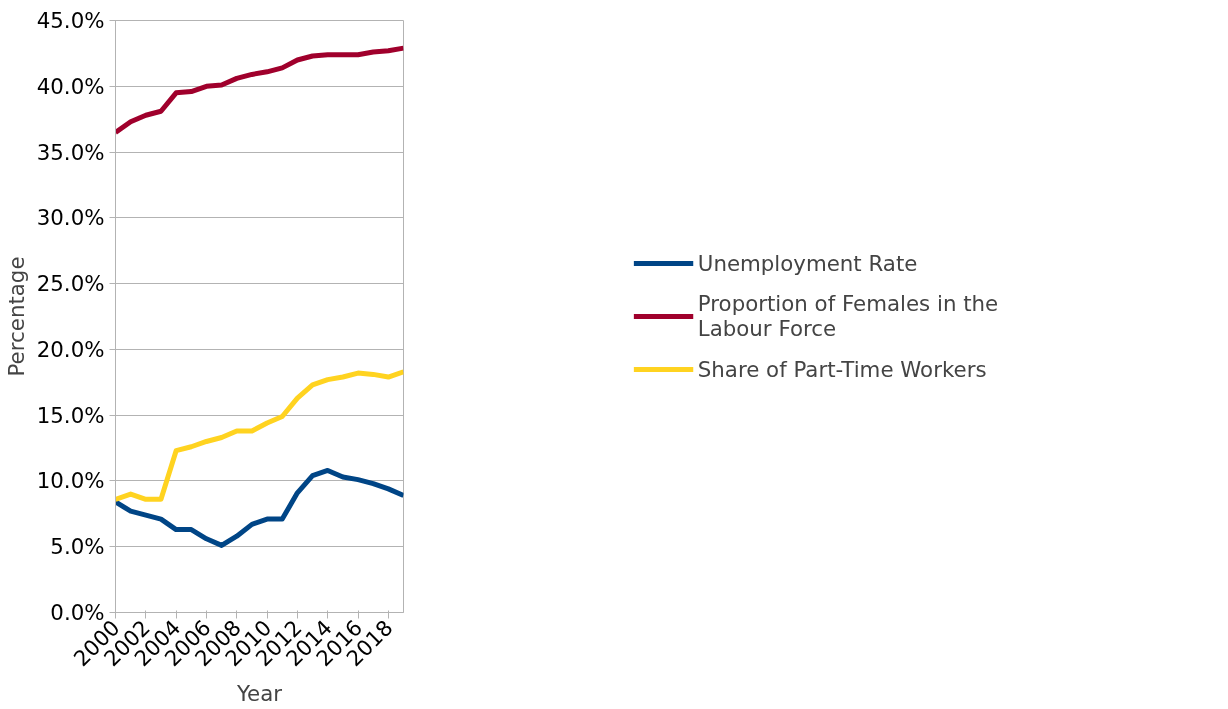 This screenshot has height=709, width=1228. I want to click on y-tick-label: 35.0%, so click(70, 152).